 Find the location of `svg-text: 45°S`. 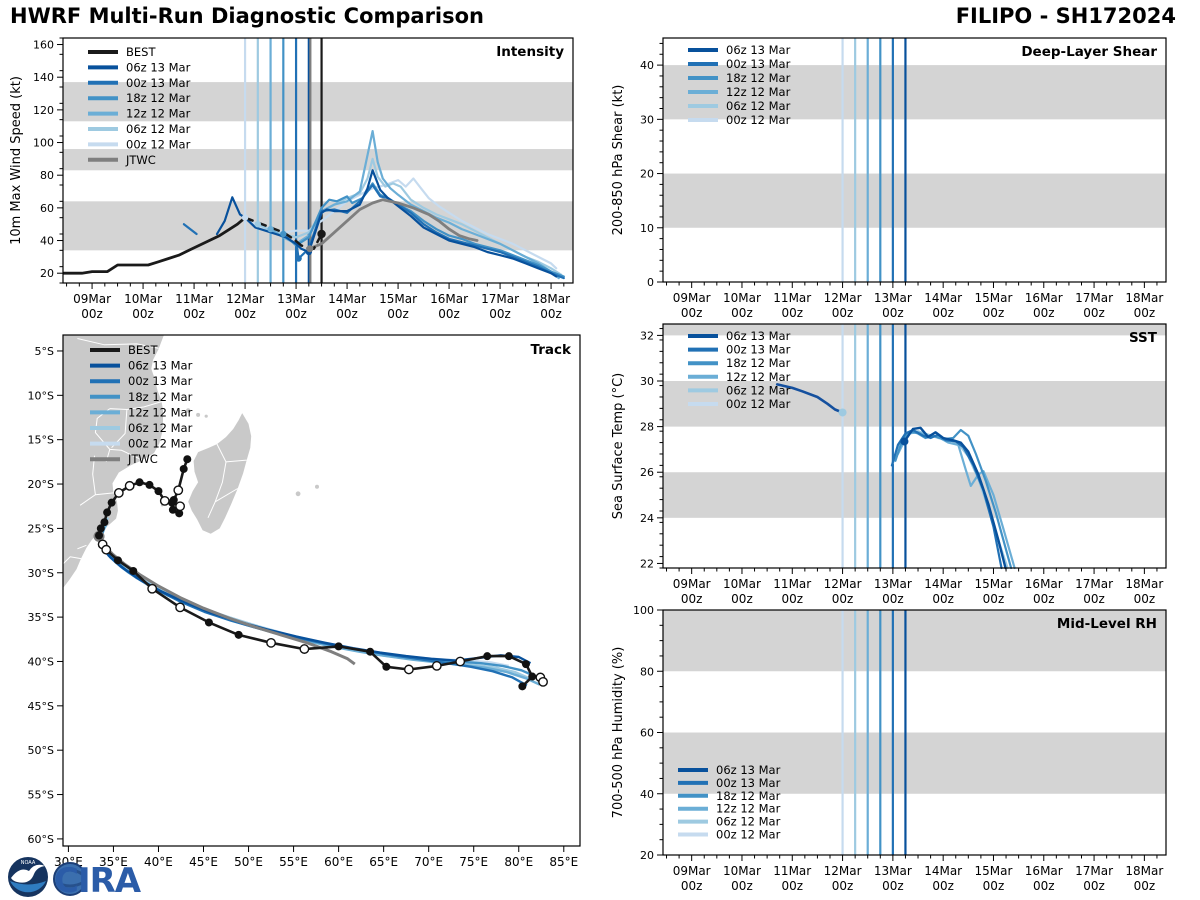

svg-text: 45°S is located at coordinates (41, 706).